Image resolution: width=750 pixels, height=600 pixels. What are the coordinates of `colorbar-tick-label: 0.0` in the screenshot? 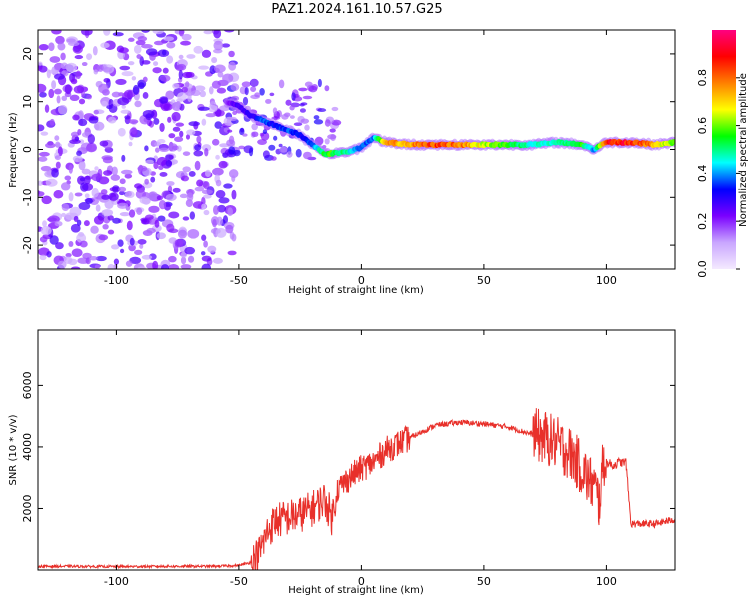 It's located at (702, 269).